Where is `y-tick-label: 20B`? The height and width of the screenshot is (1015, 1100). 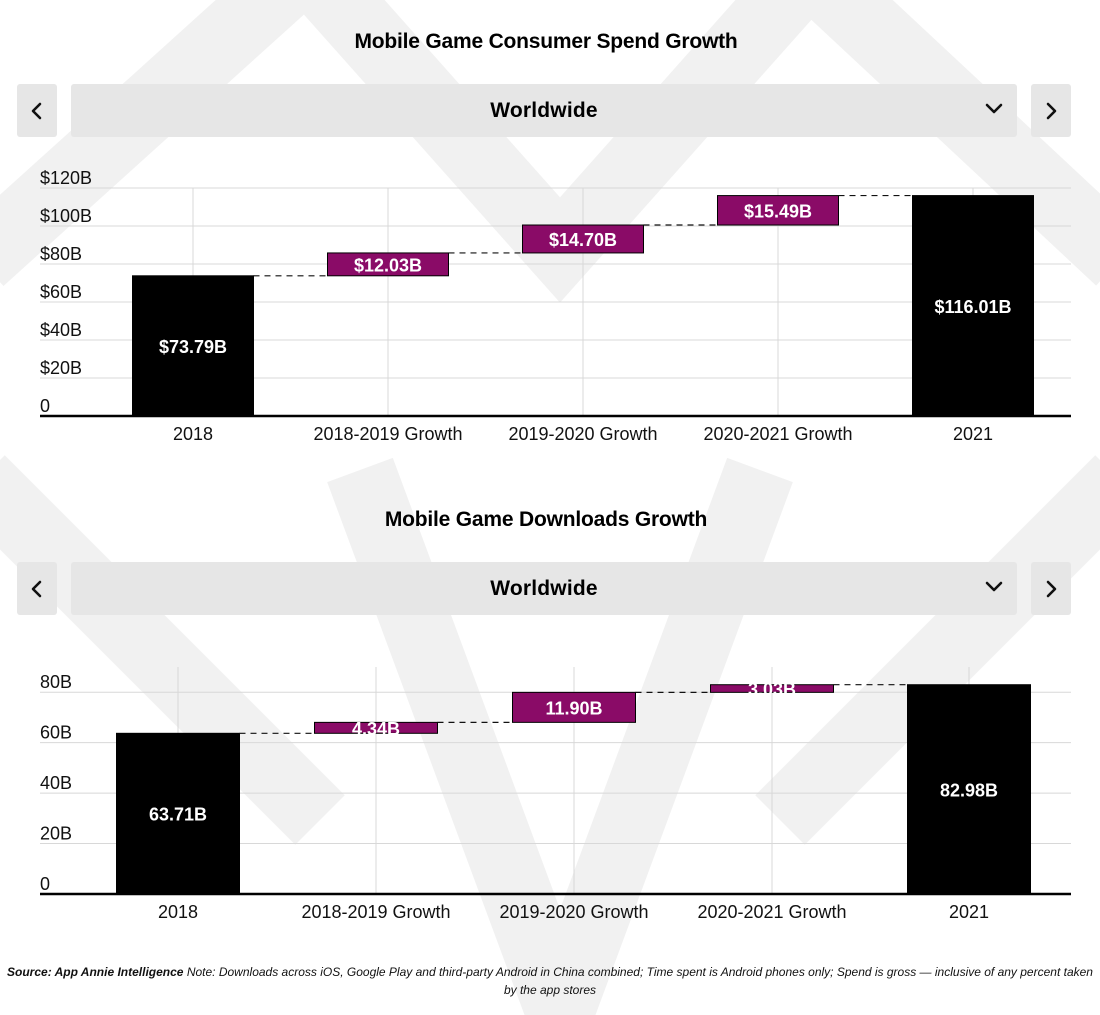
y-tick-label: 20B is located at coordinates (56, 834).